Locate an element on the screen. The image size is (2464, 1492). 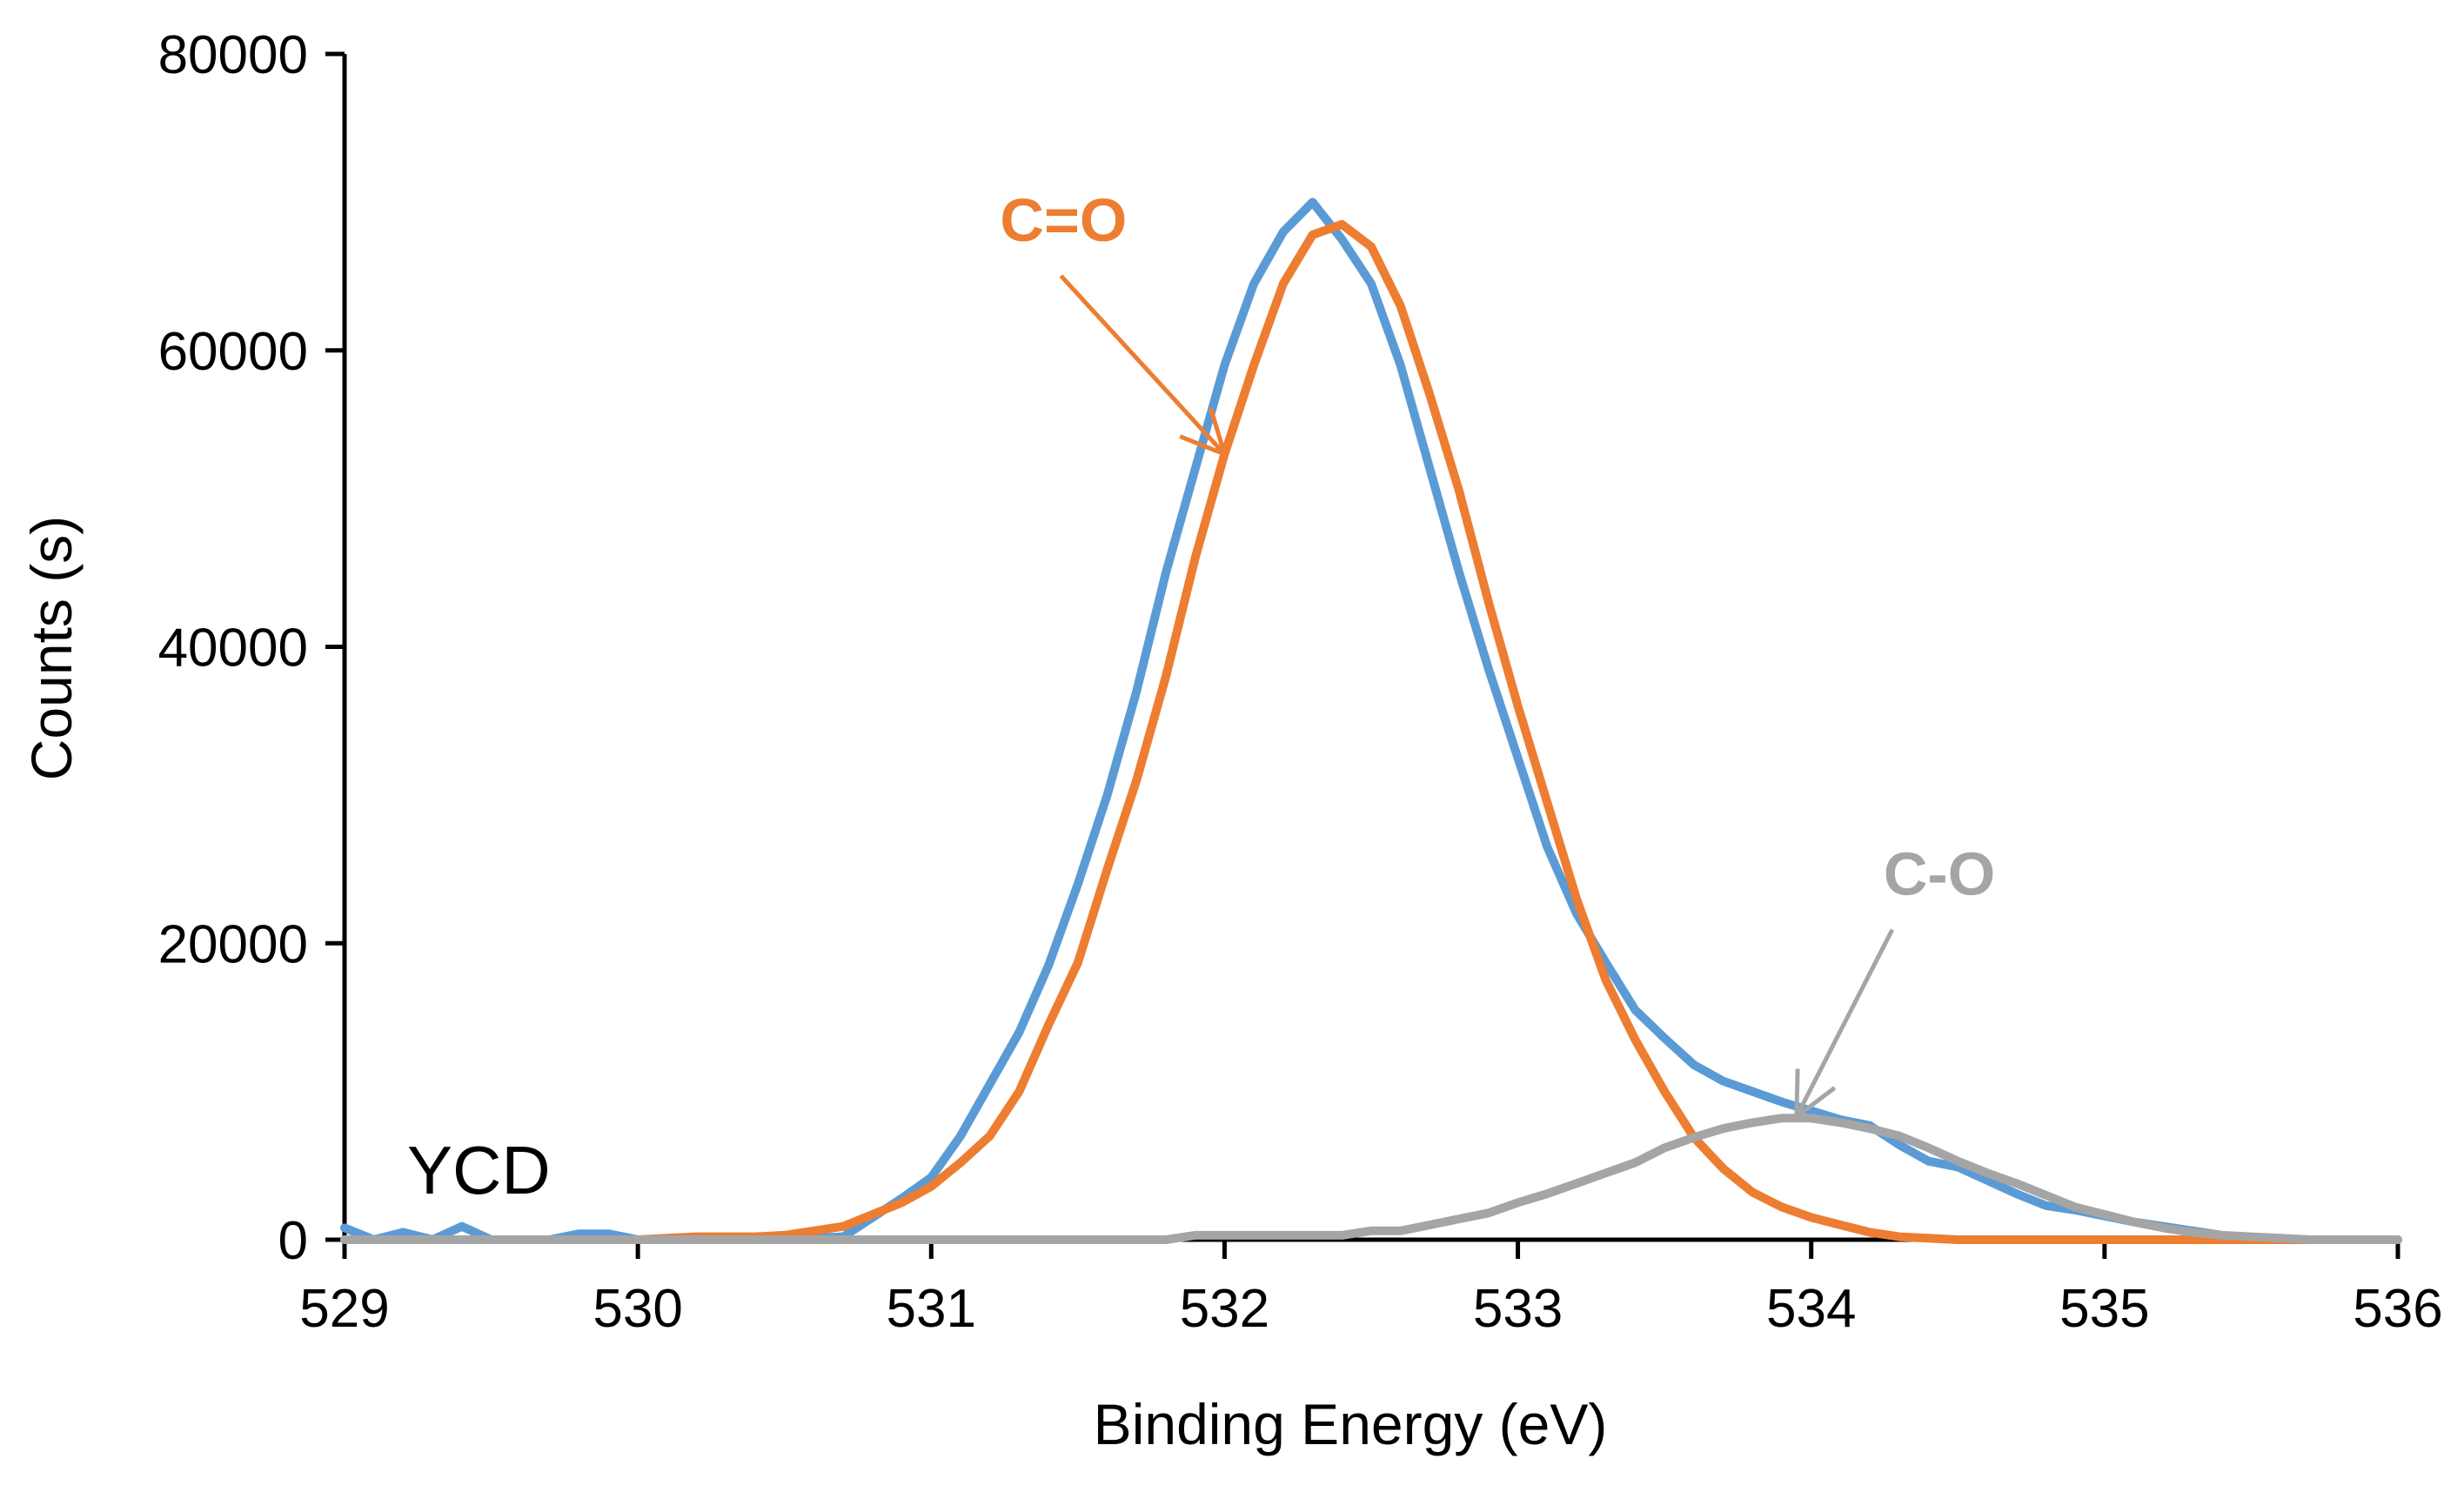
series-line-c-o is located at coordinates (1371, 1179).